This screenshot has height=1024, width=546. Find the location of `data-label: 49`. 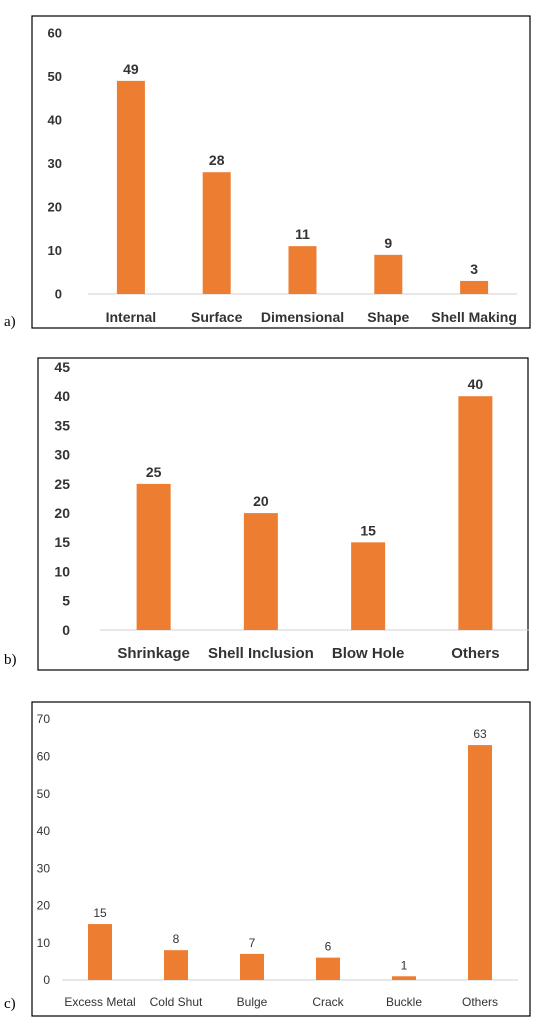

data-label: 49 is located at coordinates (131, 69).